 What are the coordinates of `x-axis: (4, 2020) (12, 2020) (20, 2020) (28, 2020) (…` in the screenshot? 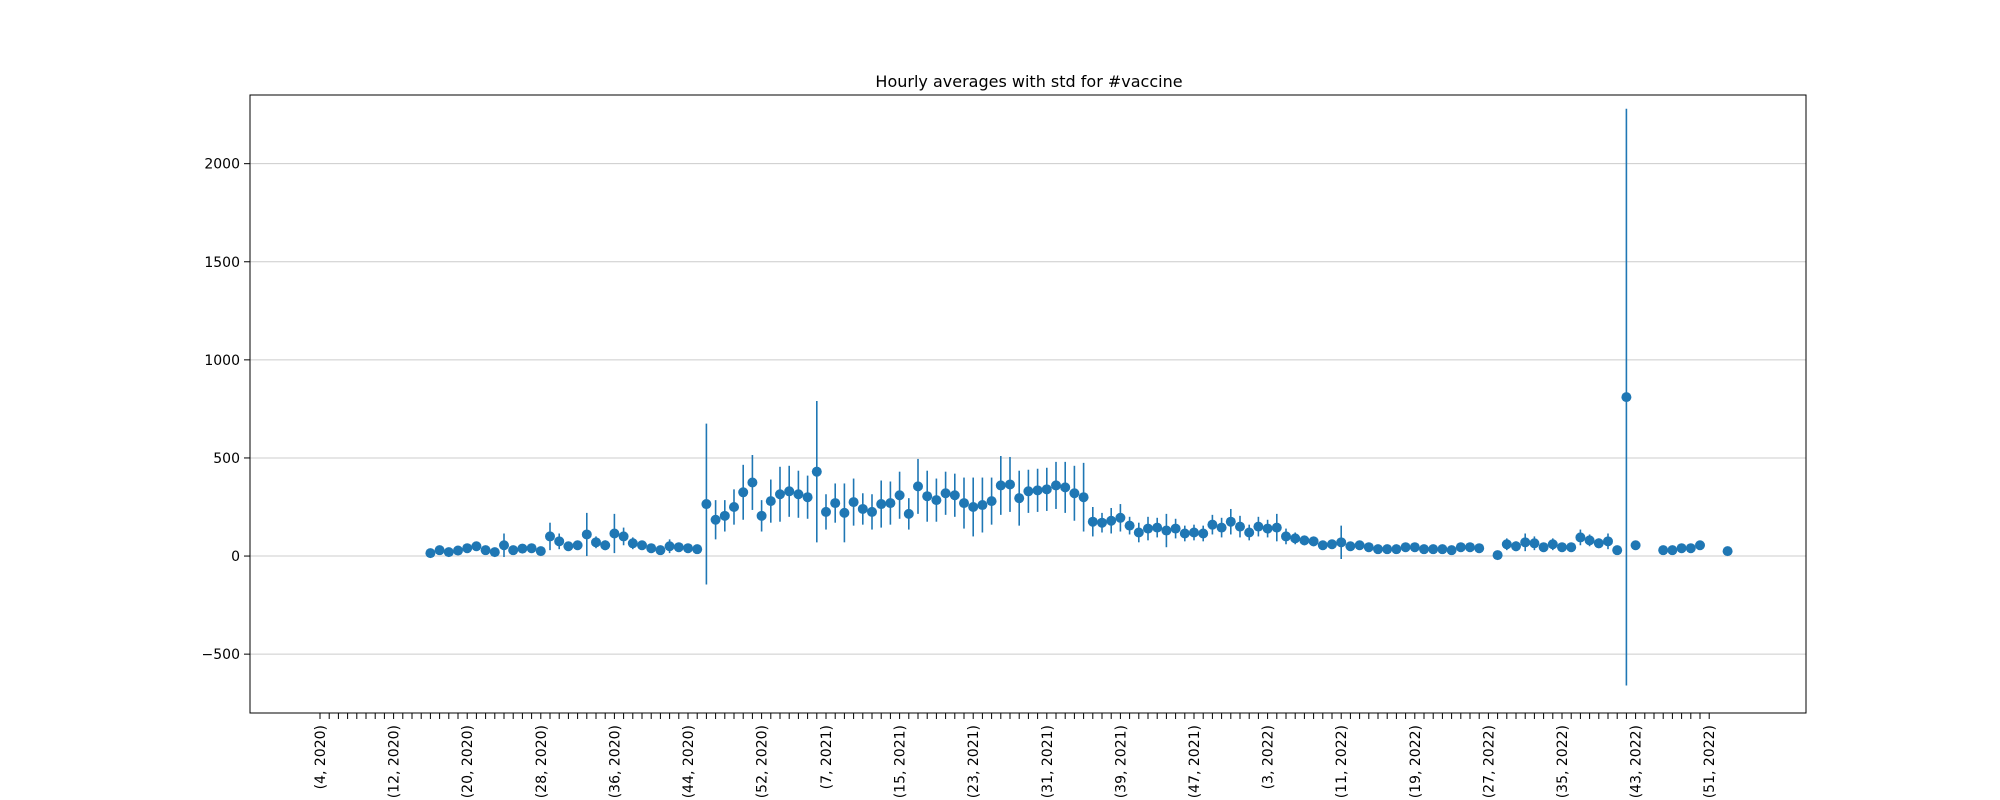 It's located at (1015, 755).